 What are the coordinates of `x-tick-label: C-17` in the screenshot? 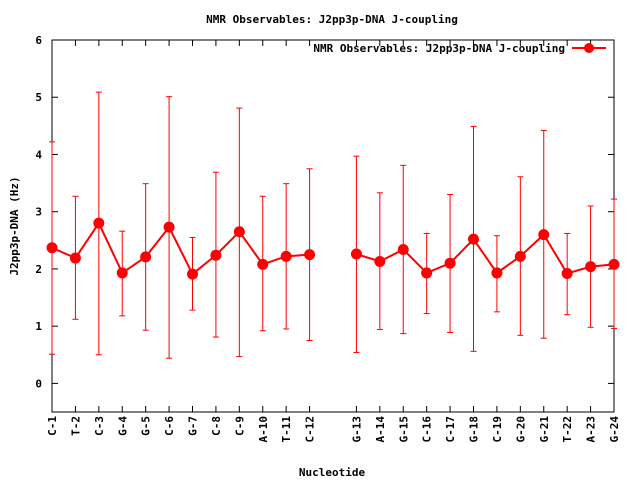 It's located at (450, 429).